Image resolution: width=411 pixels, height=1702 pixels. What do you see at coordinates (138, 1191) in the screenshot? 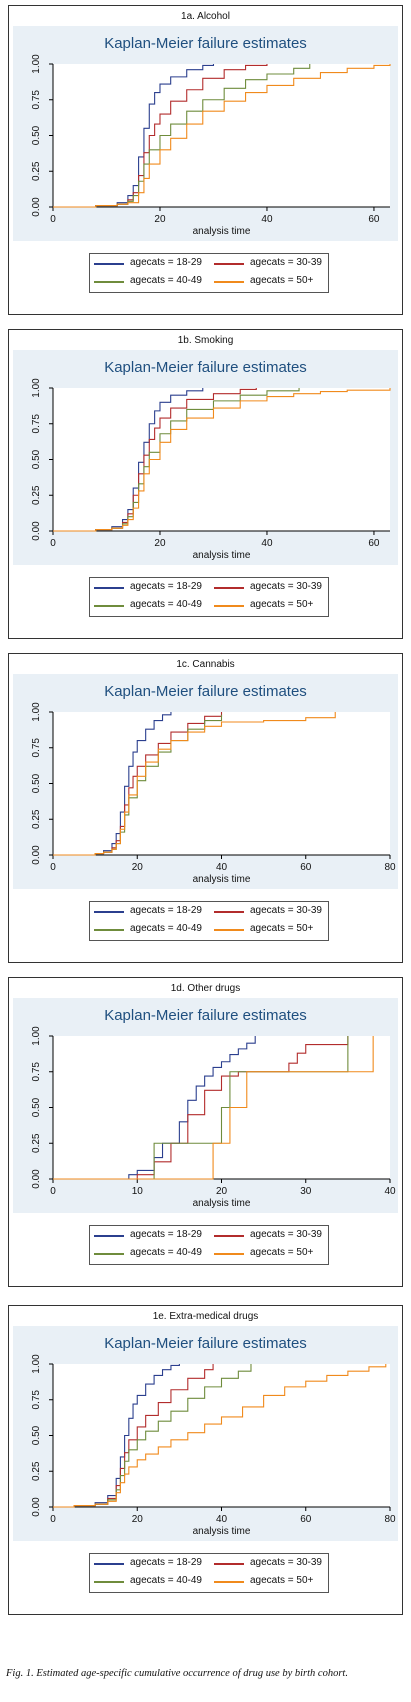
I see `x-tick-label: 10` at bounding box center [138, 1191].